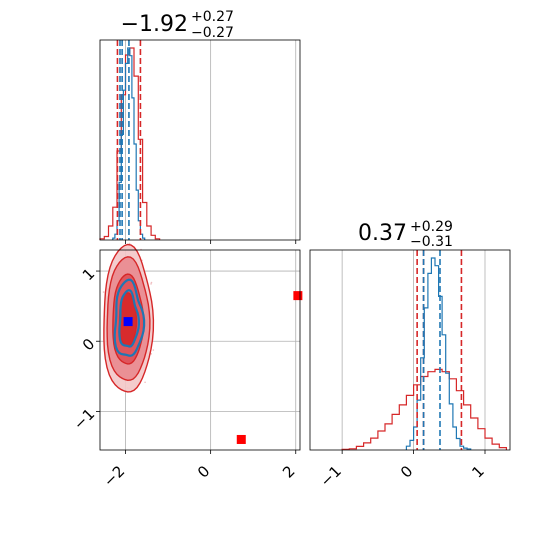 The image size is (550, 550). What do you see at coordinates (88, 274) in the screenshot?
I see `p1-ytick-label-2: 1` at bounding box center [88, 274].